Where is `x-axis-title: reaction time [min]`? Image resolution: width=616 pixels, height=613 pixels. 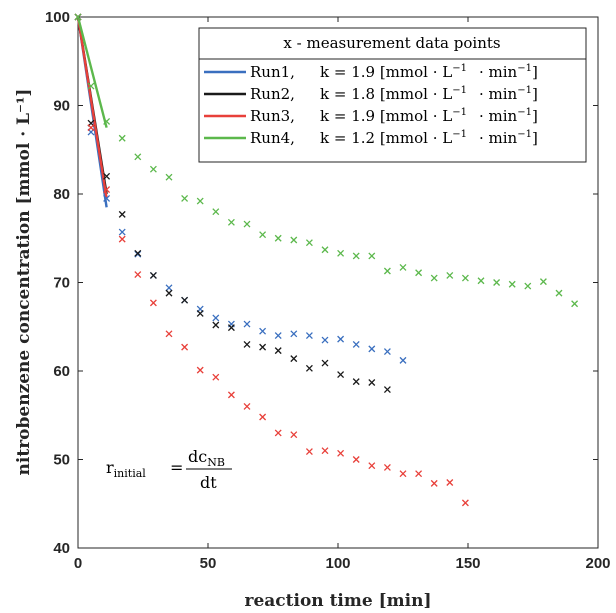 x-axis-title: reaction time [min] is located at coordinates (338, 601).